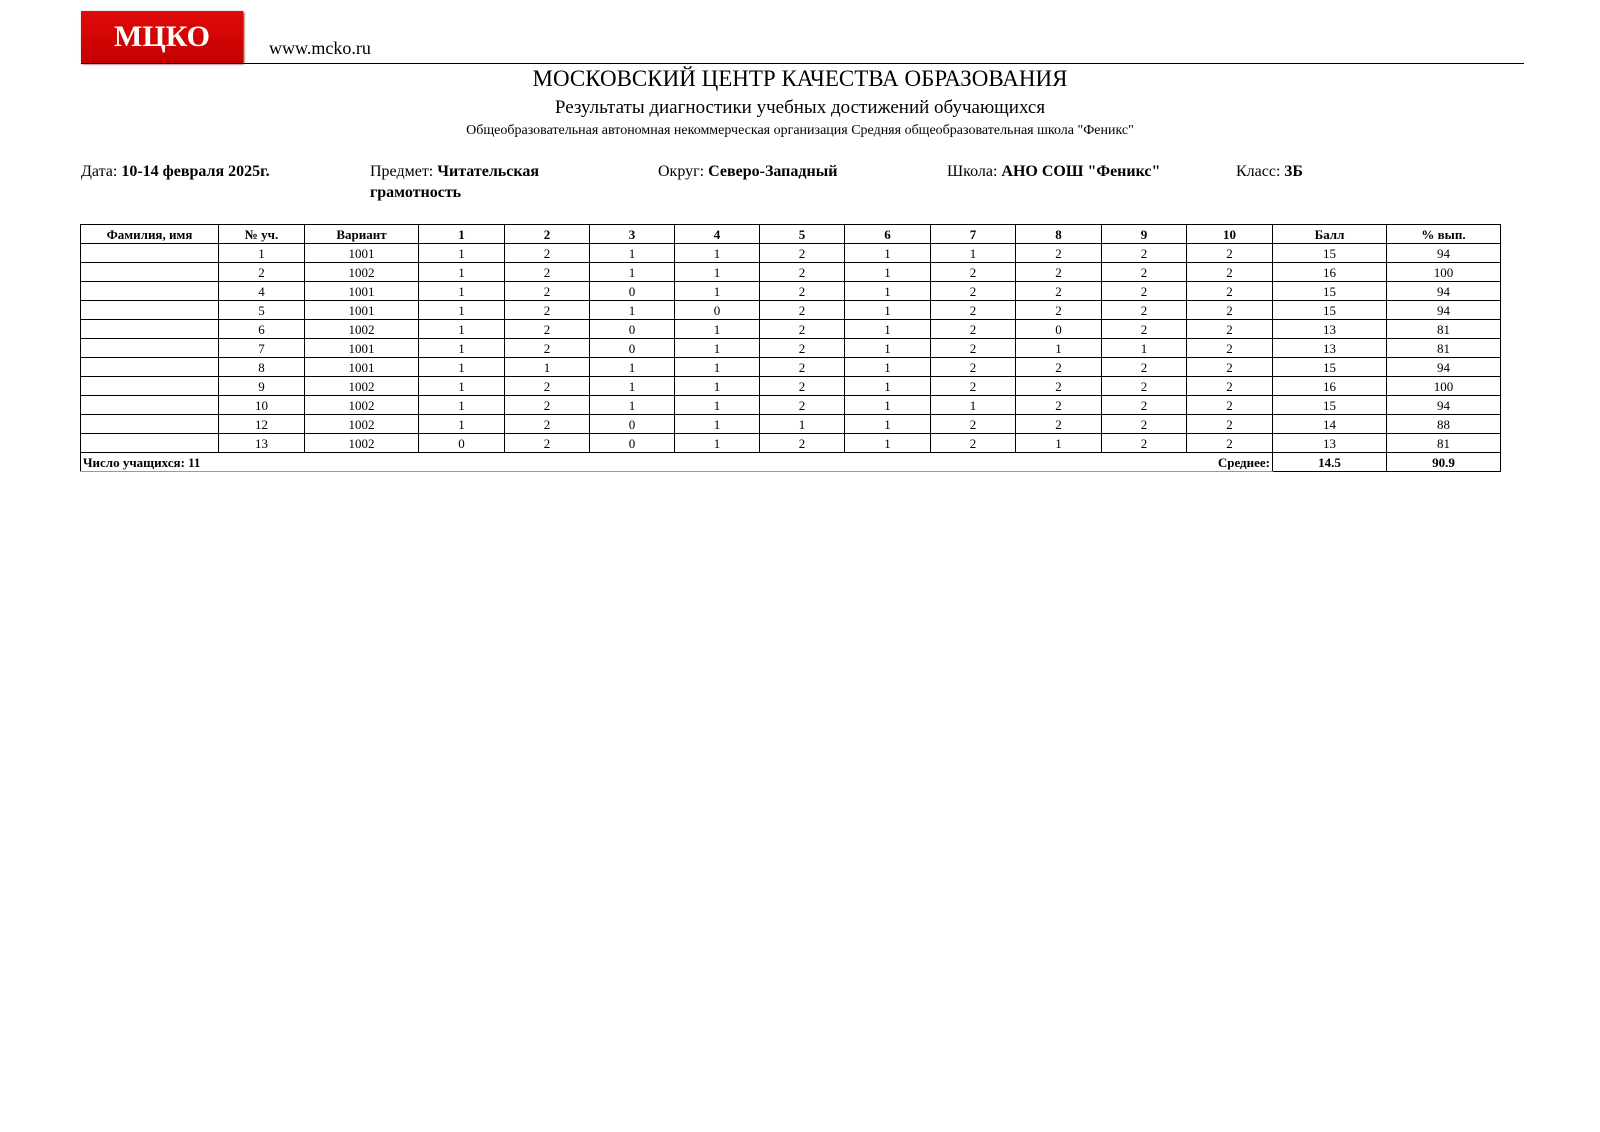 Image resolution: width=1600 pixels, height=1132 pixels. Describe the element at coordinates (261, 310) in the screenshot. I see `table-cell: 5` at that location.